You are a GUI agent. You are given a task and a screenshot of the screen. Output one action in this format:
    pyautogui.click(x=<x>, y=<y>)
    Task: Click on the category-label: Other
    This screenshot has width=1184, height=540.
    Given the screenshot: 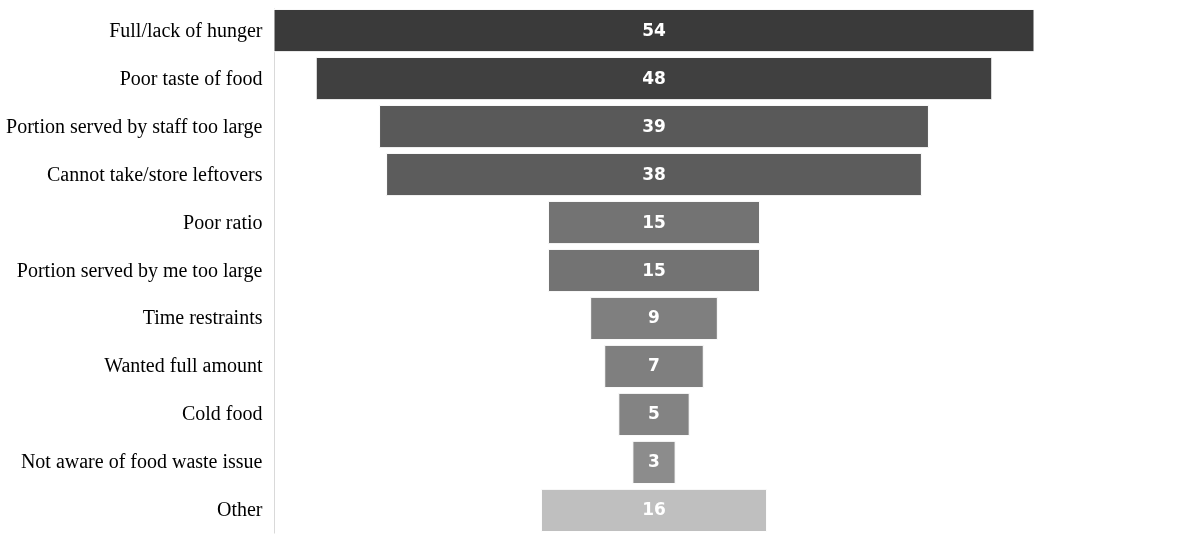 What is the action you would take?
    pyautogui.click(x=239, y=509)
    